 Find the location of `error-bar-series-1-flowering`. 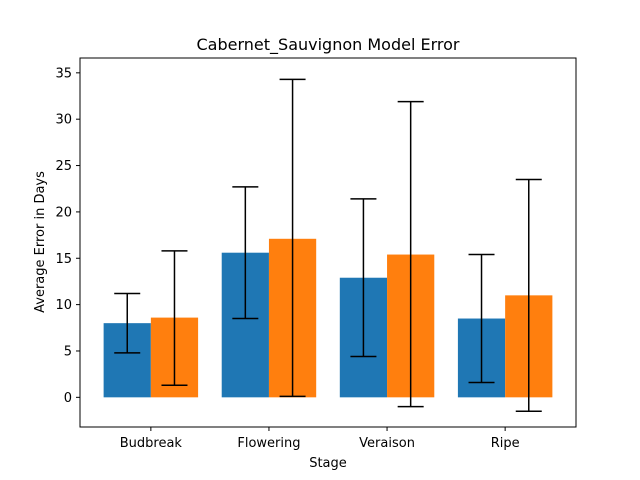

error-bar-series-1-flowering is located at coordinates (245, 253).